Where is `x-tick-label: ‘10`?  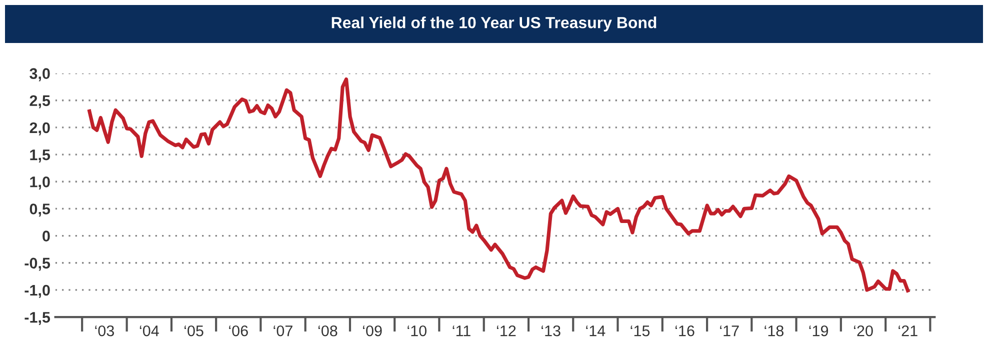 x-tick-label: ‘10 is located at coordinates (417, 330).